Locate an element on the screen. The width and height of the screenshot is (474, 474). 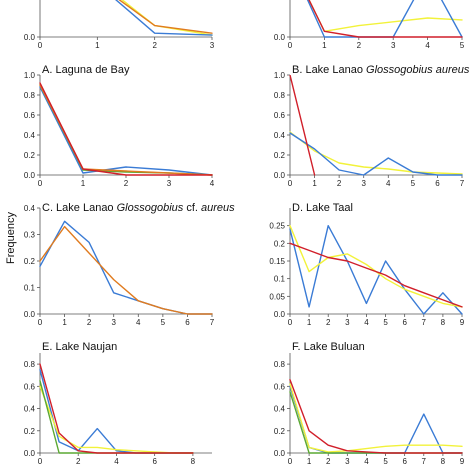
panel-f-series-blue is located at coordinates (376, 269).